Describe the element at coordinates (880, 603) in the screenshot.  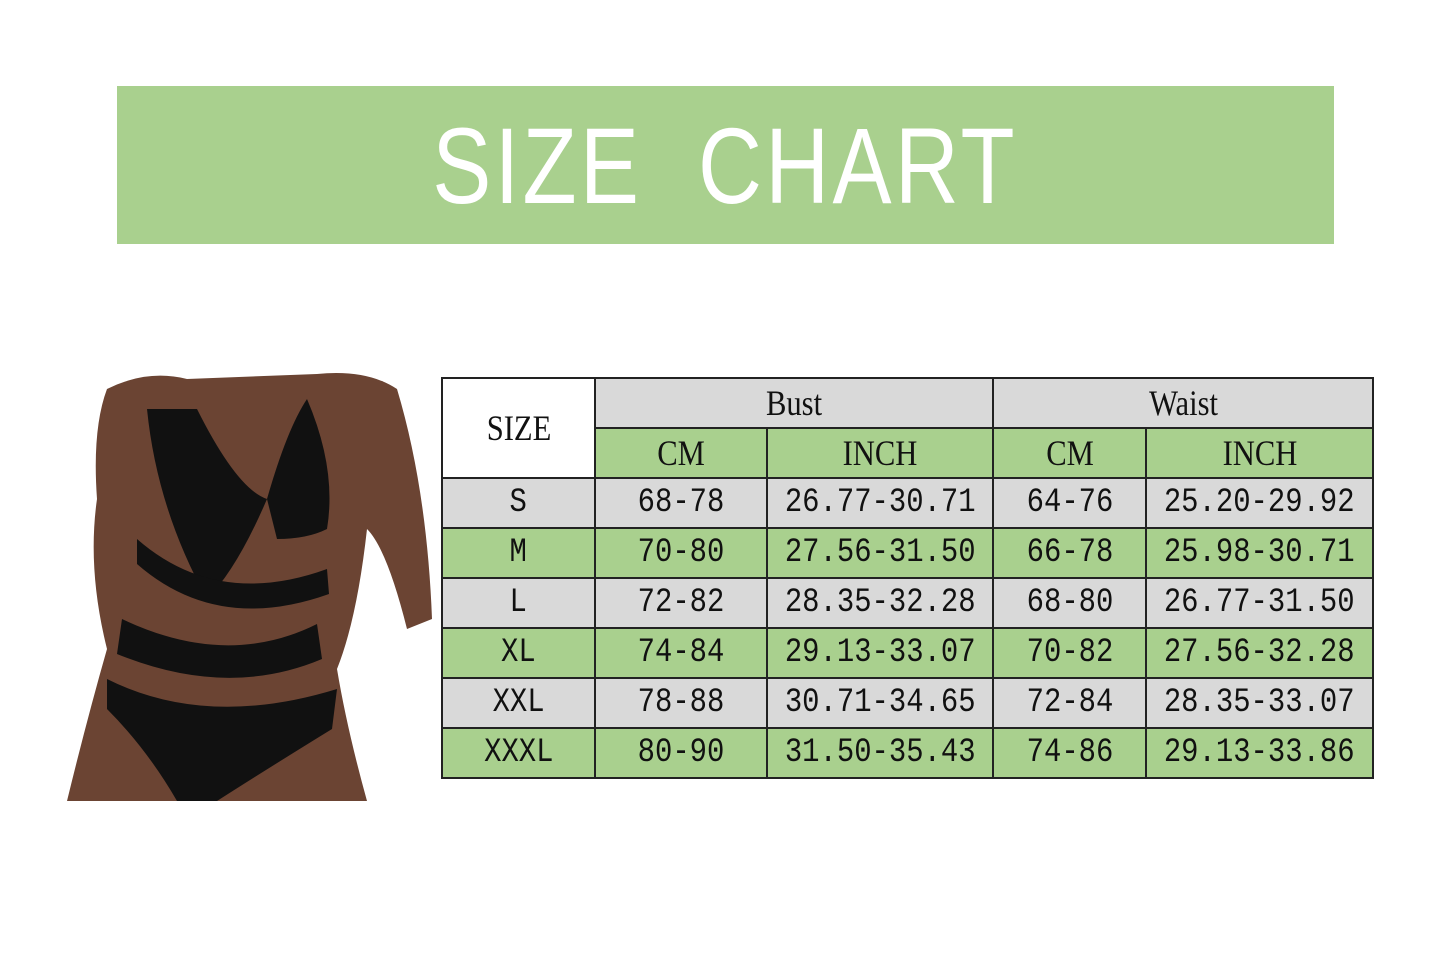
I see `cell-bust-inch: 28.35-32.28` at that location.